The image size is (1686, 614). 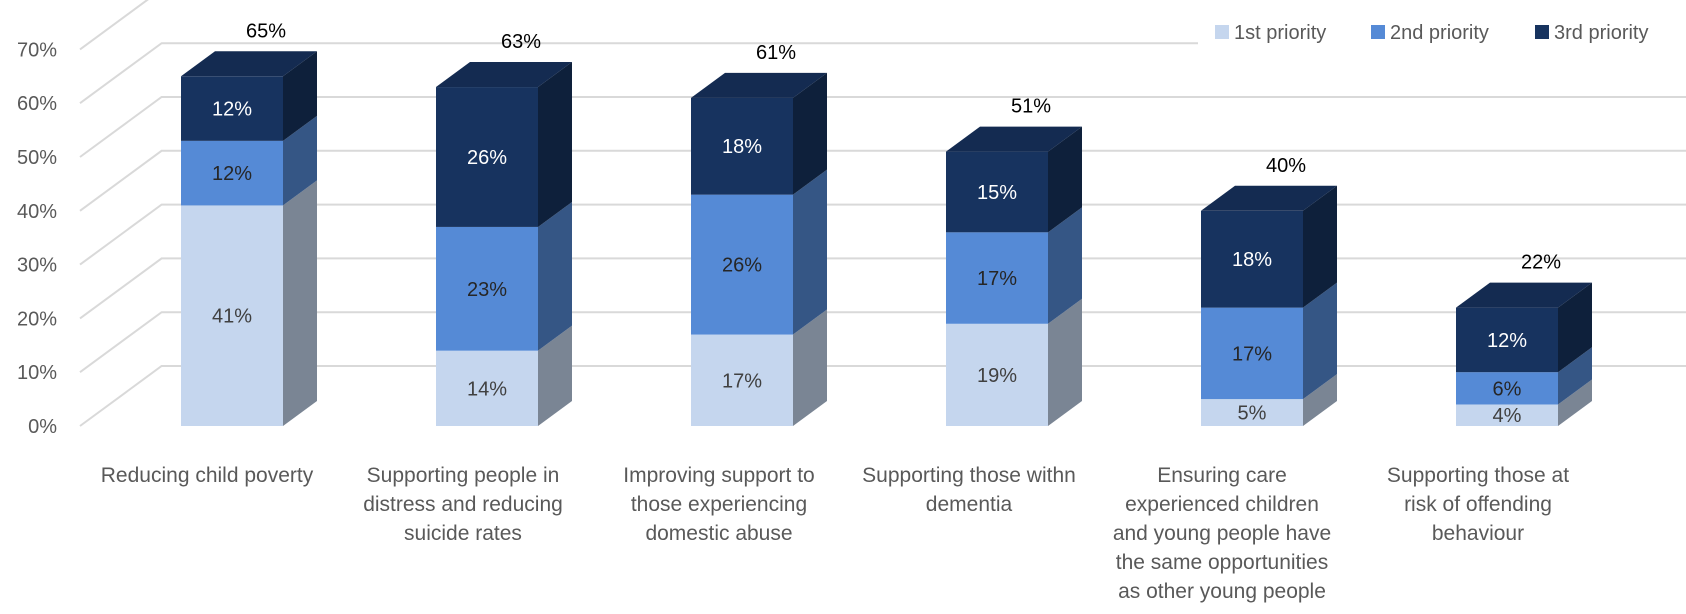 I want to click on category-label-line: Ensuring care, so click(x=1222, y=475).